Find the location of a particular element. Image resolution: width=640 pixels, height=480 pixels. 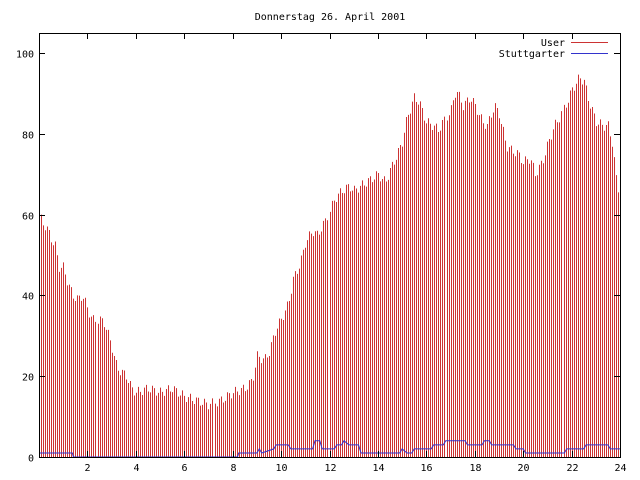

x-tick-label: 12 is located at coordinates (330, 468).